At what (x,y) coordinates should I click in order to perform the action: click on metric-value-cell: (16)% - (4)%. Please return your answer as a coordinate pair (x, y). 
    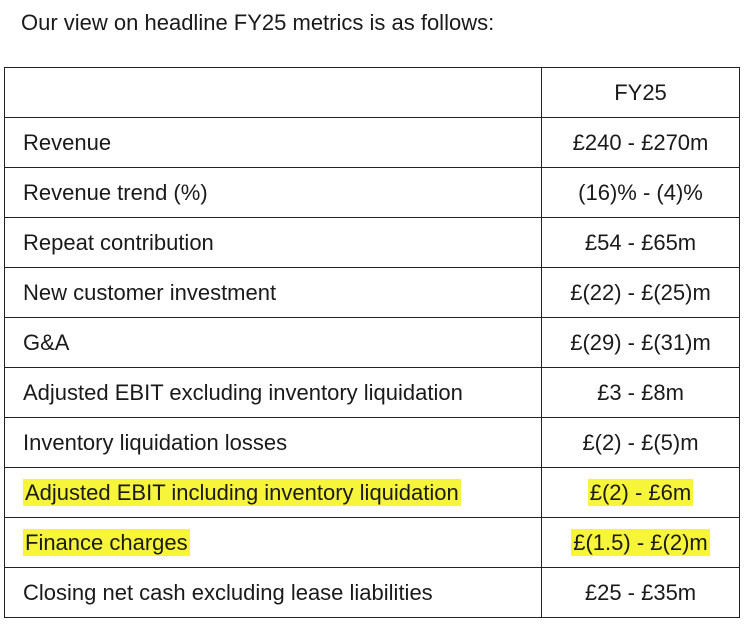
    Looking at the image, I should click on (640, 192).